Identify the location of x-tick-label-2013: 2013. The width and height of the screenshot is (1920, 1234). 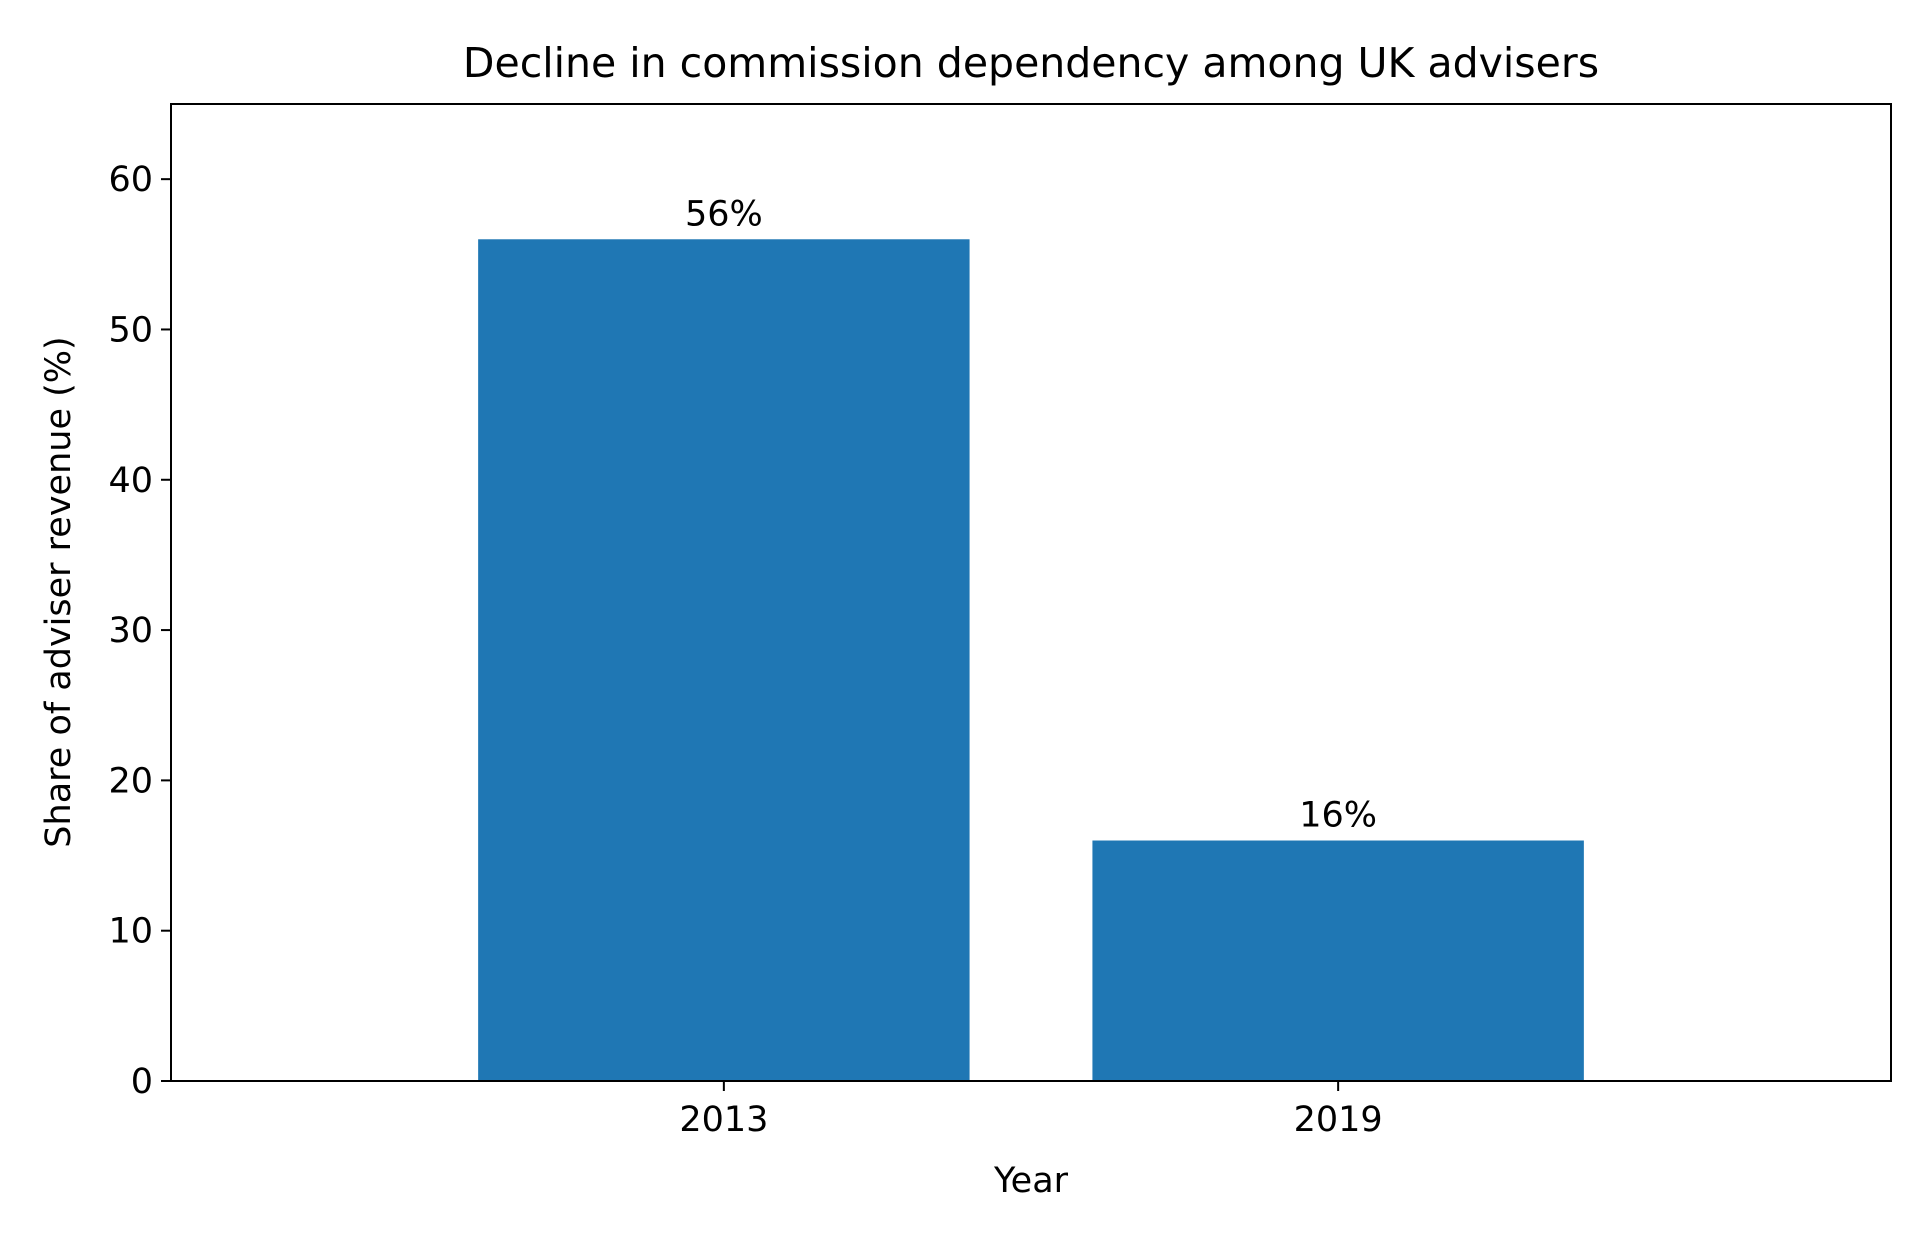
(723, 1120).